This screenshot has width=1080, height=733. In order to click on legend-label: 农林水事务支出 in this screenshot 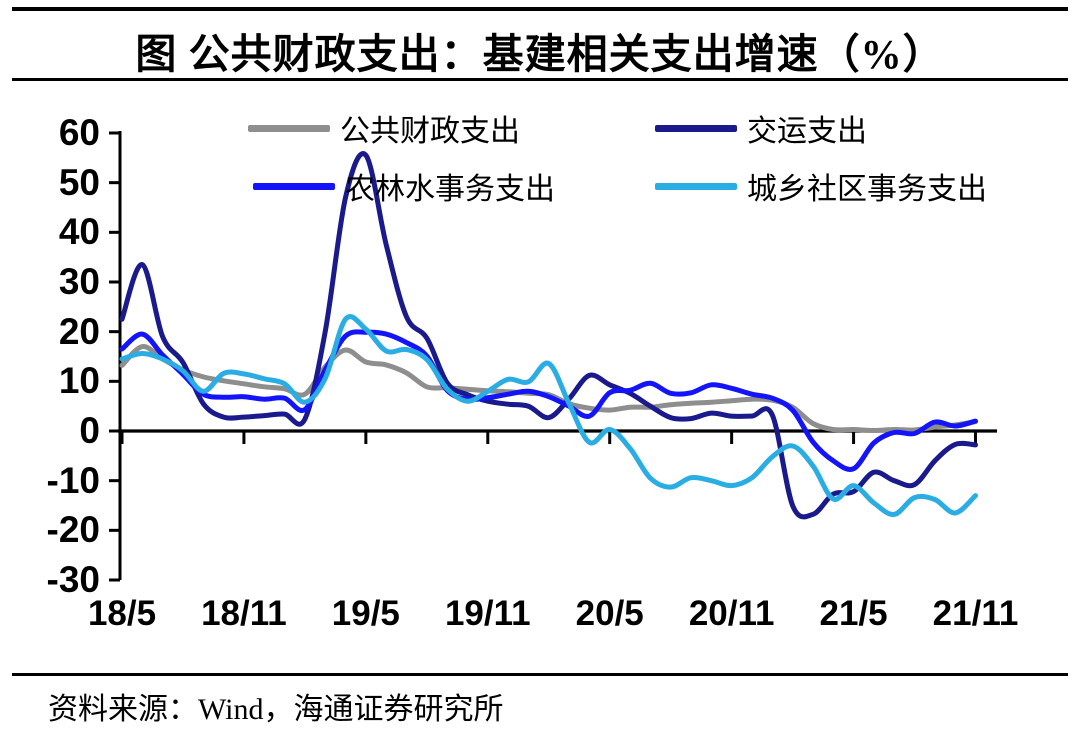, I will do `click(450, 189)`.